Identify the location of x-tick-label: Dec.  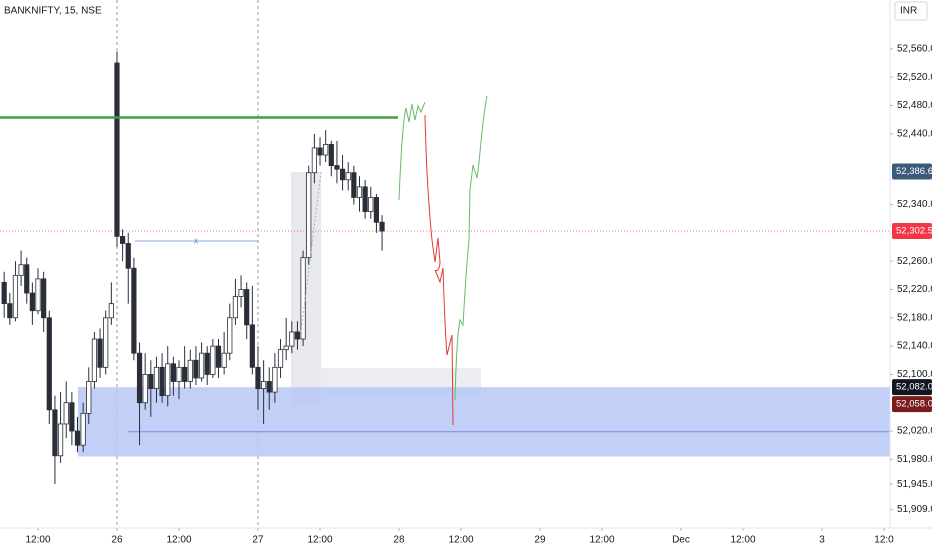
(681, 540).